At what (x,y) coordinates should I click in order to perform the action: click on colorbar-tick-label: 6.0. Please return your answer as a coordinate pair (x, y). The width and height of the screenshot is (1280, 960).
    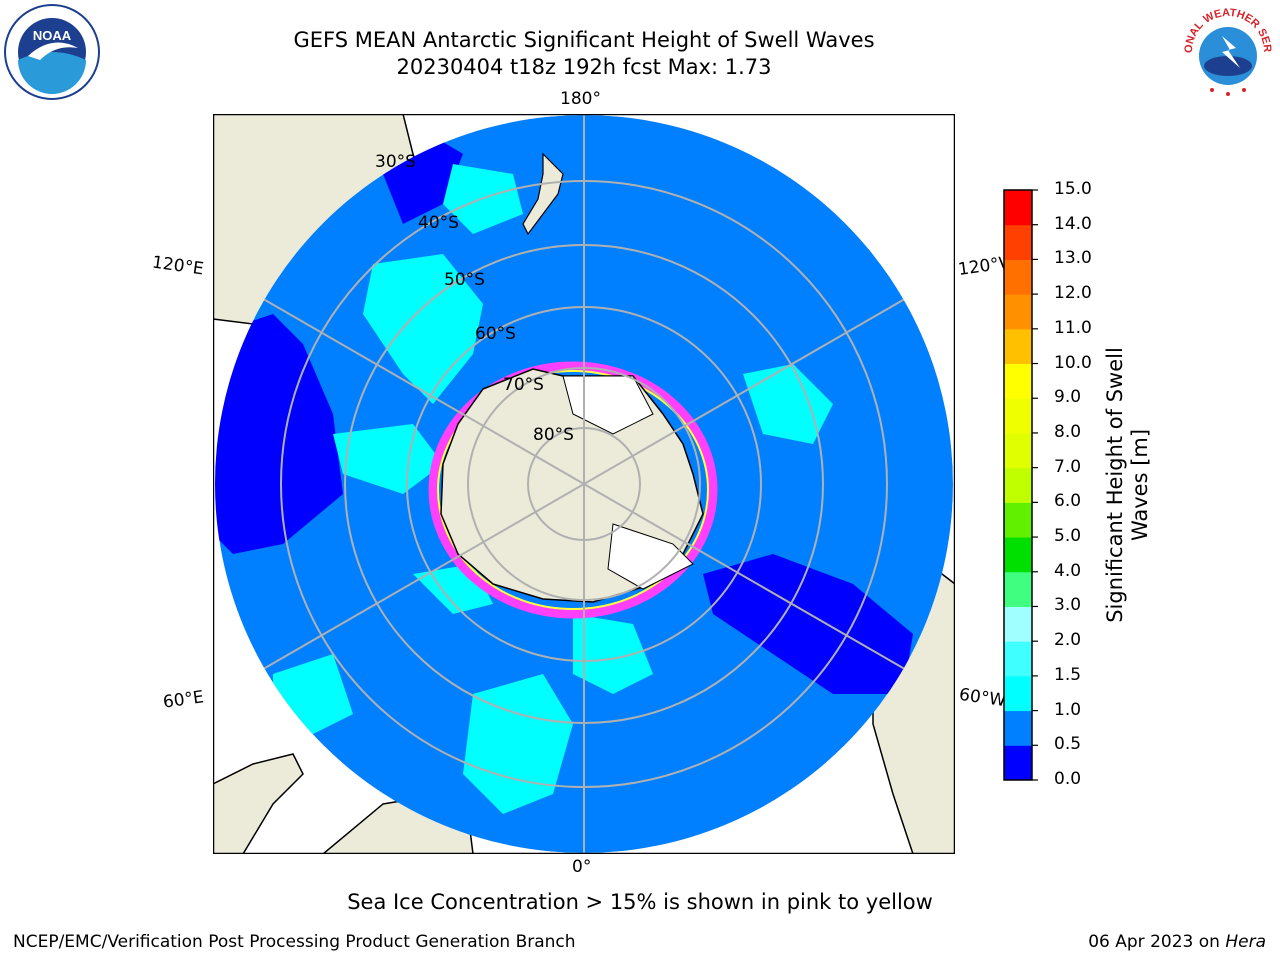
    Looking at the image, I should click on (1068, 501).